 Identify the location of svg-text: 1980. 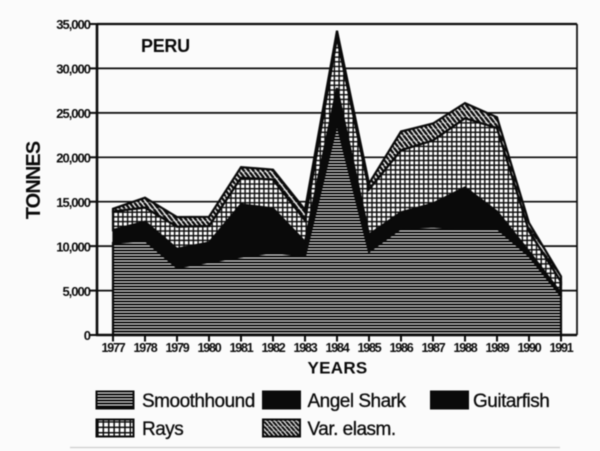
(209, 348).